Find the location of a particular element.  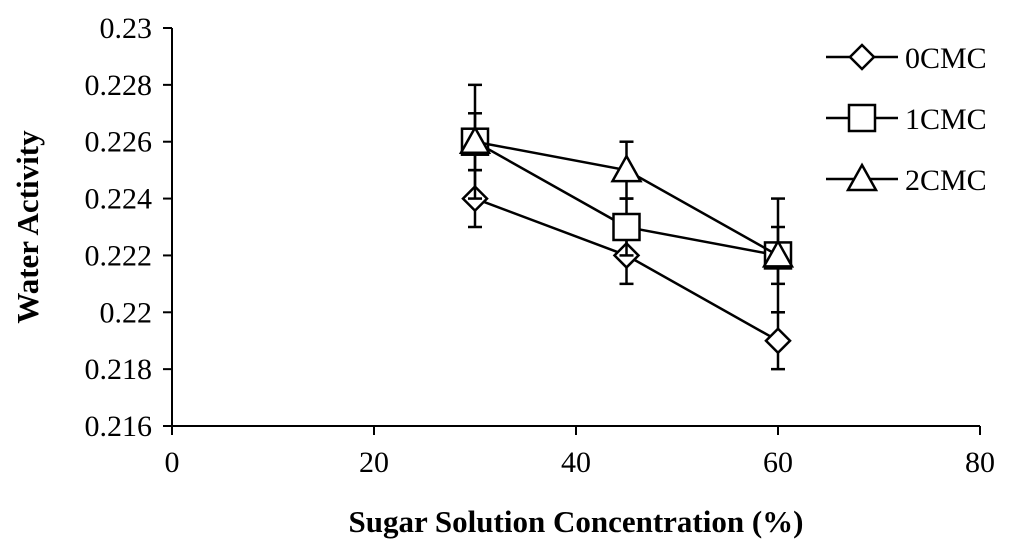

legend-item-2cmc: 2CMC is located at coordinates (906, 179).